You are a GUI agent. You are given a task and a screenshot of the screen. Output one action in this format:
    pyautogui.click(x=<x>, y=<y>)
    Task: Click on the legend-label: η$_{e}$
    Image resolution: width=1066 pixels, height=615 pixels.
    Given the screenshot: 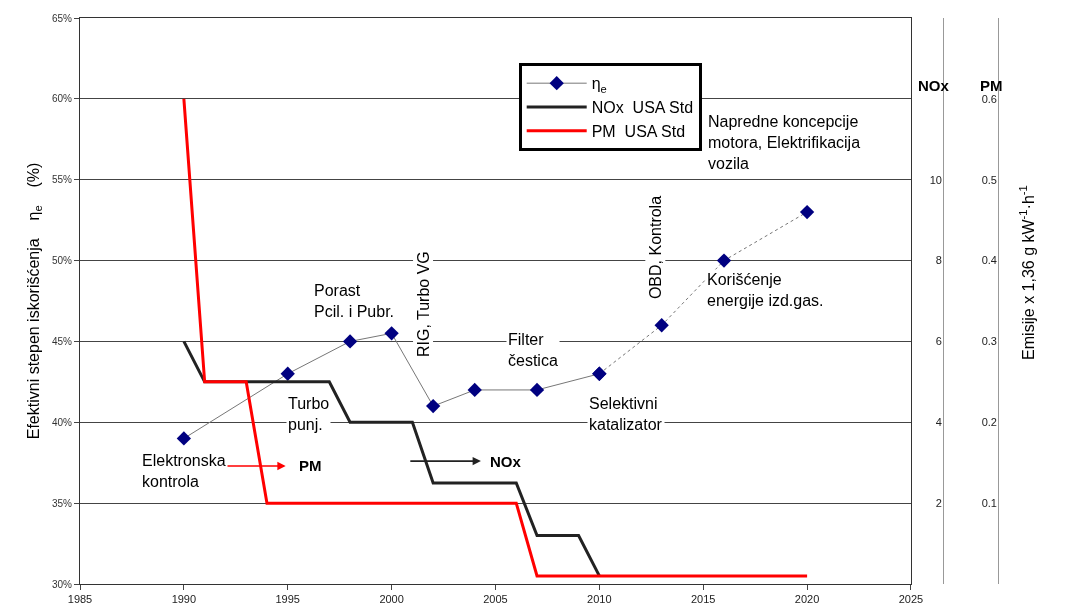 What is the action you would take?
    pyautogui.click(x=599, y=85)
    